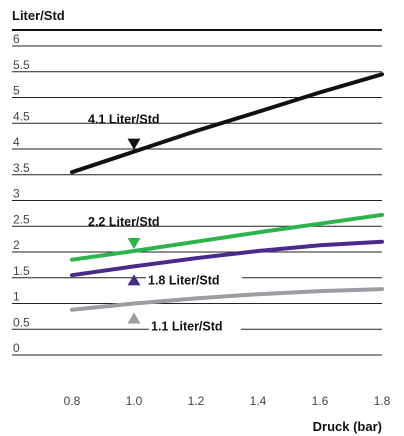  I want to click on y-tick-labels: 6 5.5 5 4.5 4 3.5 3 2.5 2 1.5 1 0.5 0, so click(21, 193).